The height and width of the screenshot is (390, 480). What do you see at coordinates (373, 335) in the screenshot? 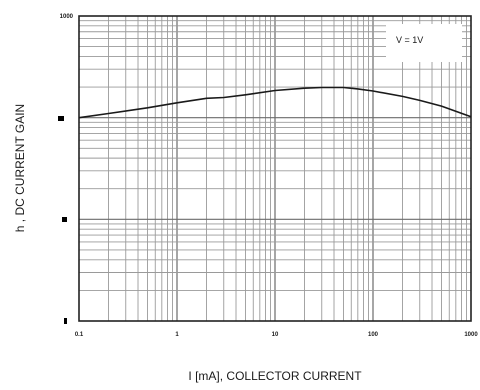
I see `x-tick-label: 100` at bounding box center [373, 335].